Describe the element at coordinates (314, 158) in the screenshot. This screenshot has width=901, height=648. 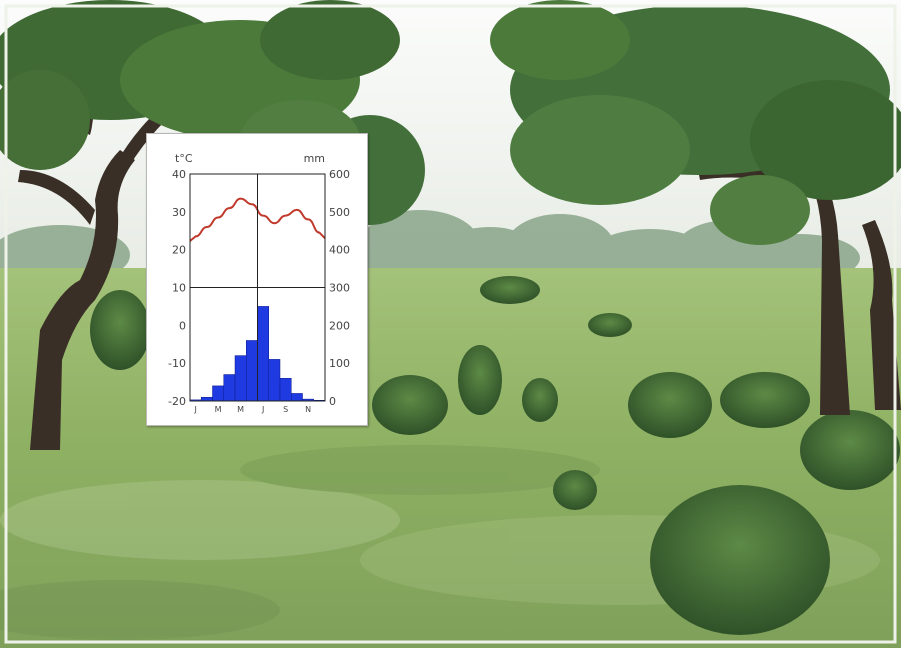
I see `right-axis-label: mm` at that location.